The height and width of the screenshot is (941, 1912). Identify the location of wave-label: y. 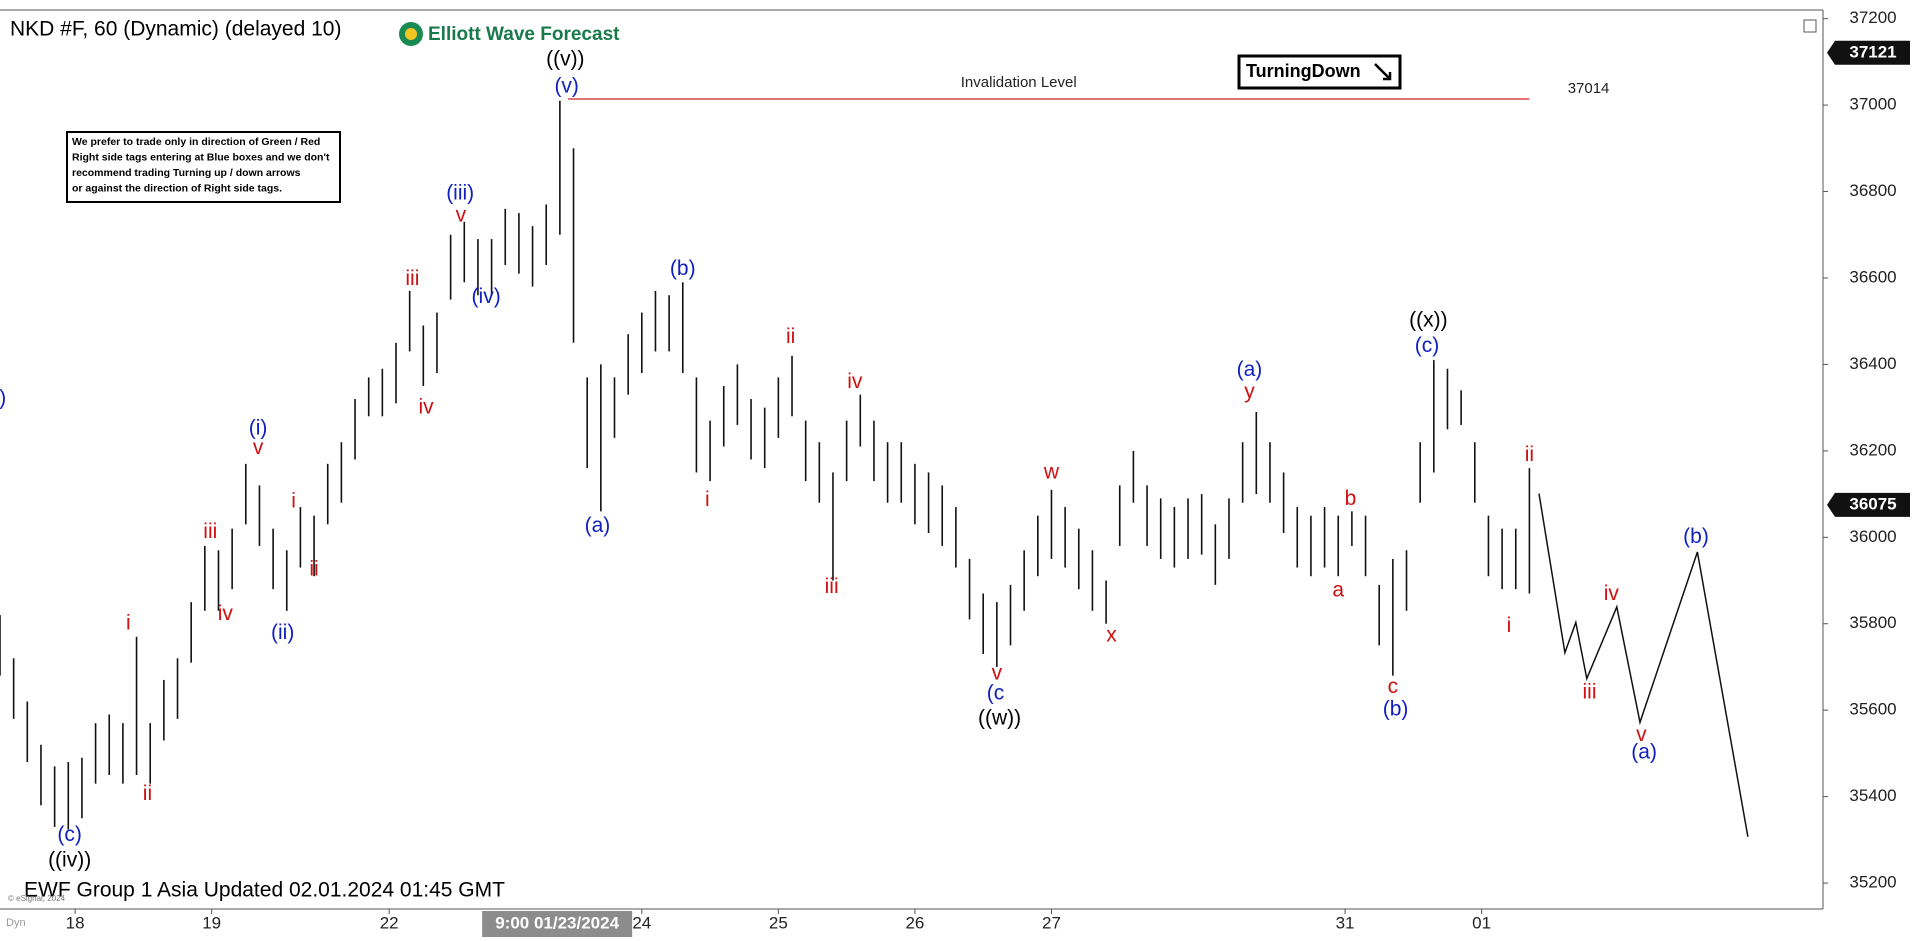
(1249, 391).